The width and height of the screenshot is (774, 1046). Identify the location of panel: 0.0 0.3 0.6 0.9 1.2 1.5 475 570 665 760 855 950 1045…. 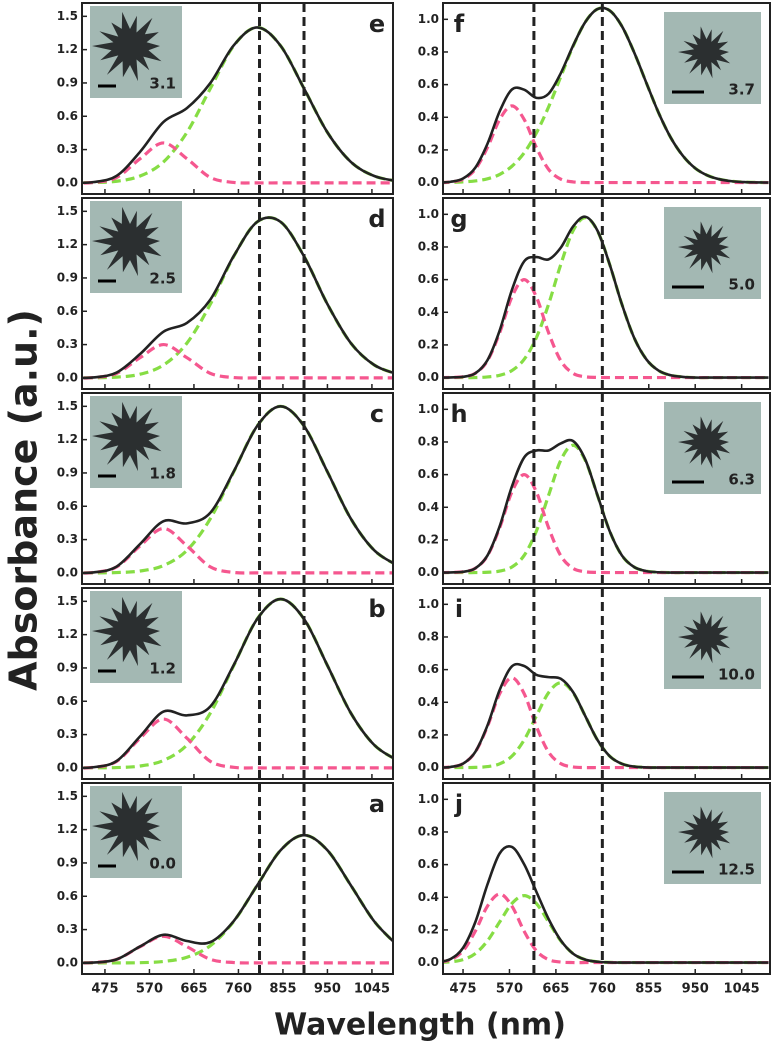
(225, 889).